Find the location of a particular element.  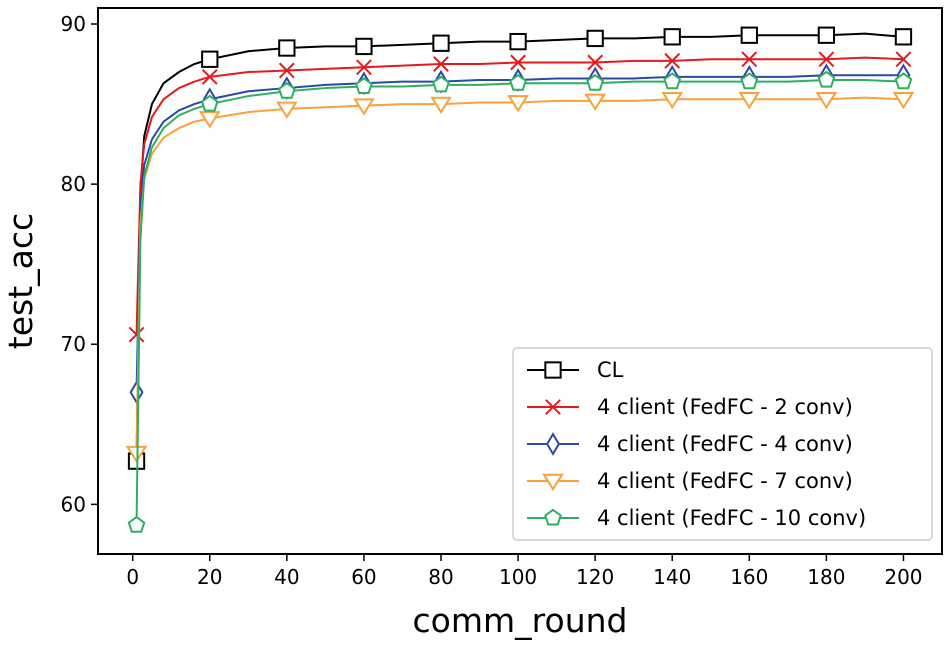

legend-item: 4 client (FedFC - 10 conv) is located at coordinates (696, 518).